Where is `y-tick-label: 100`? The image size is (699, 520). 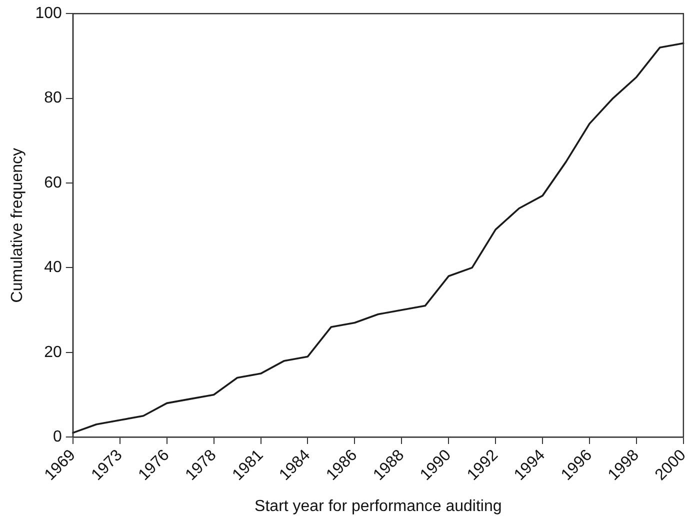
y-tick-label: 100 is located at coordinates (48, 13).